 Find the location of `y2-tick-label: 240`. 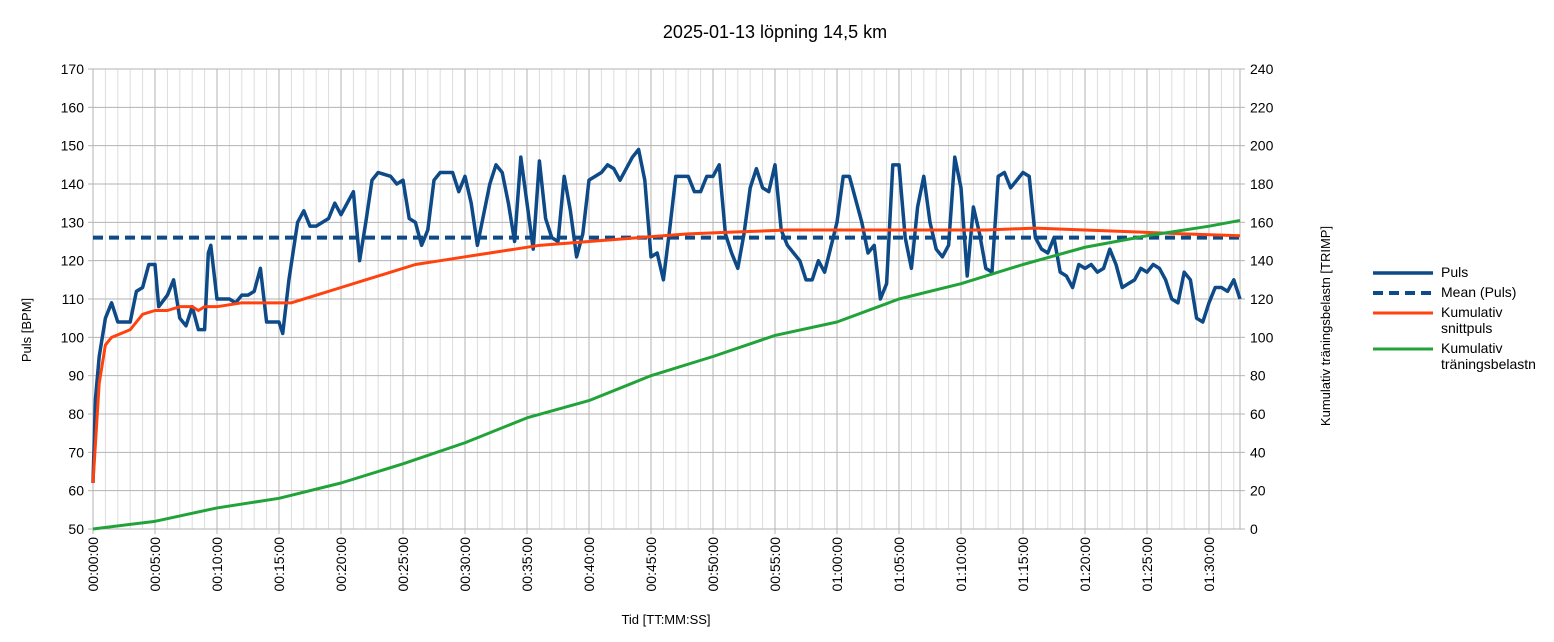

y2-tick-label: 240 is located at coordinates (1262, 69).